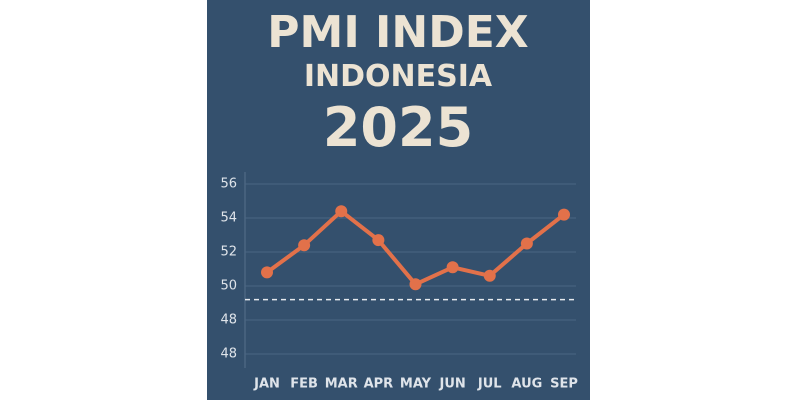 Image resolution: width=800 pixels, height=400 pixels. Describe the element at coordinates (526, 384) in the screenshot. I see `x-tick-label: AUG` at that location.